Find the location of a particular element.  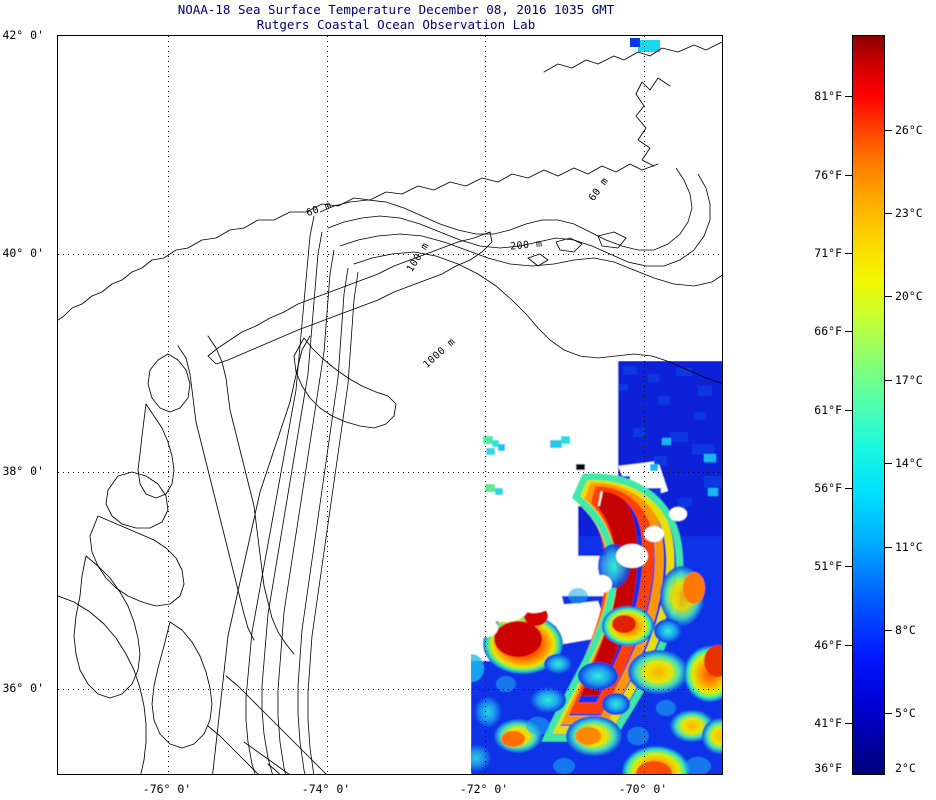

cb-tick-26c is located at coordinates (888, 131).